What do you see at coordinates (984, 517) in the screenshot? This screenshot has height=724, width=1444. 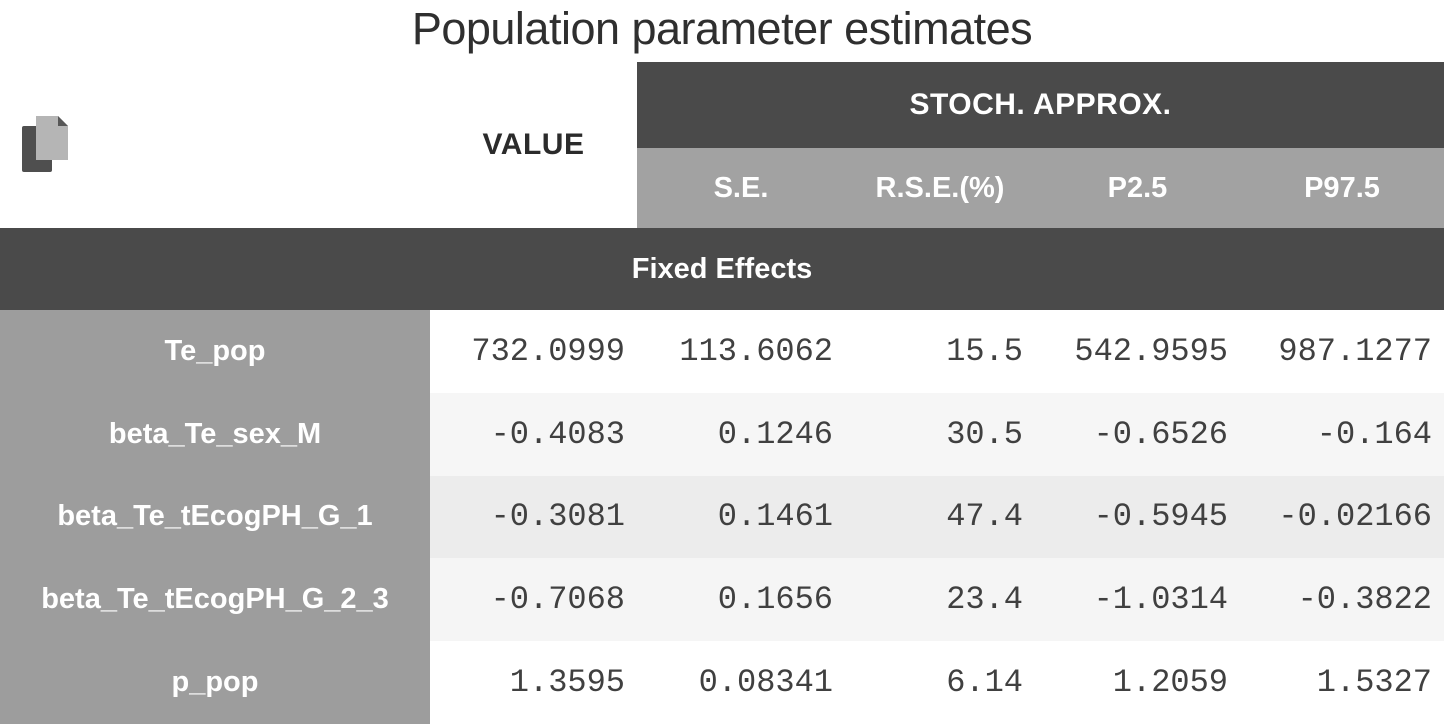 I see `rse-cell: 47.4` at bounding box center [984, 517].